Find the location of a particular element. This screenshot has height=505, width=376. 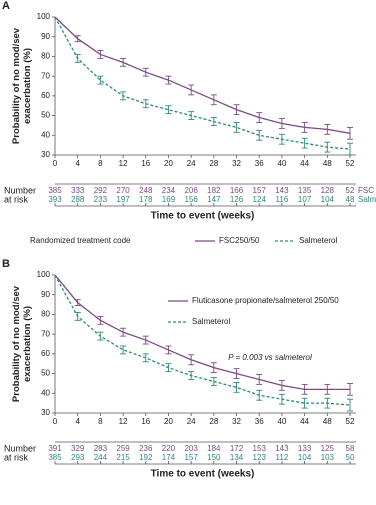

risk-count: 103 is located at coordinates (328, 457).